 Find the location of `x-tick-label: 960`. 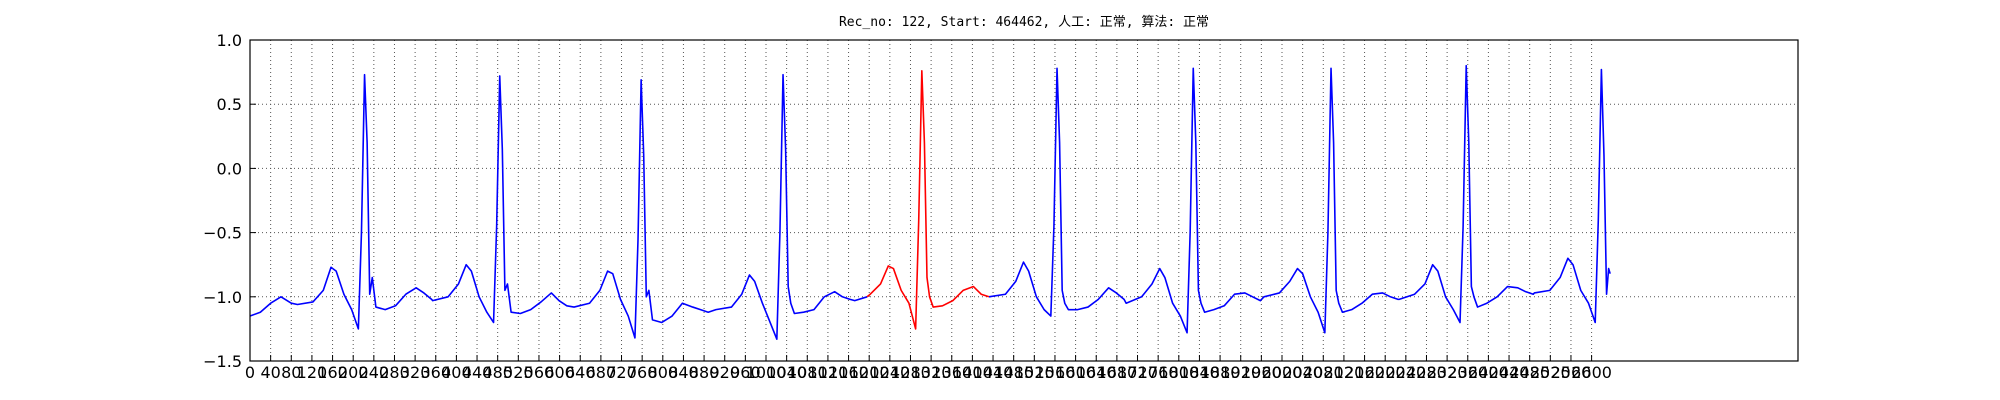

x-tick-label: 960 is located at coordinates (745, 372).